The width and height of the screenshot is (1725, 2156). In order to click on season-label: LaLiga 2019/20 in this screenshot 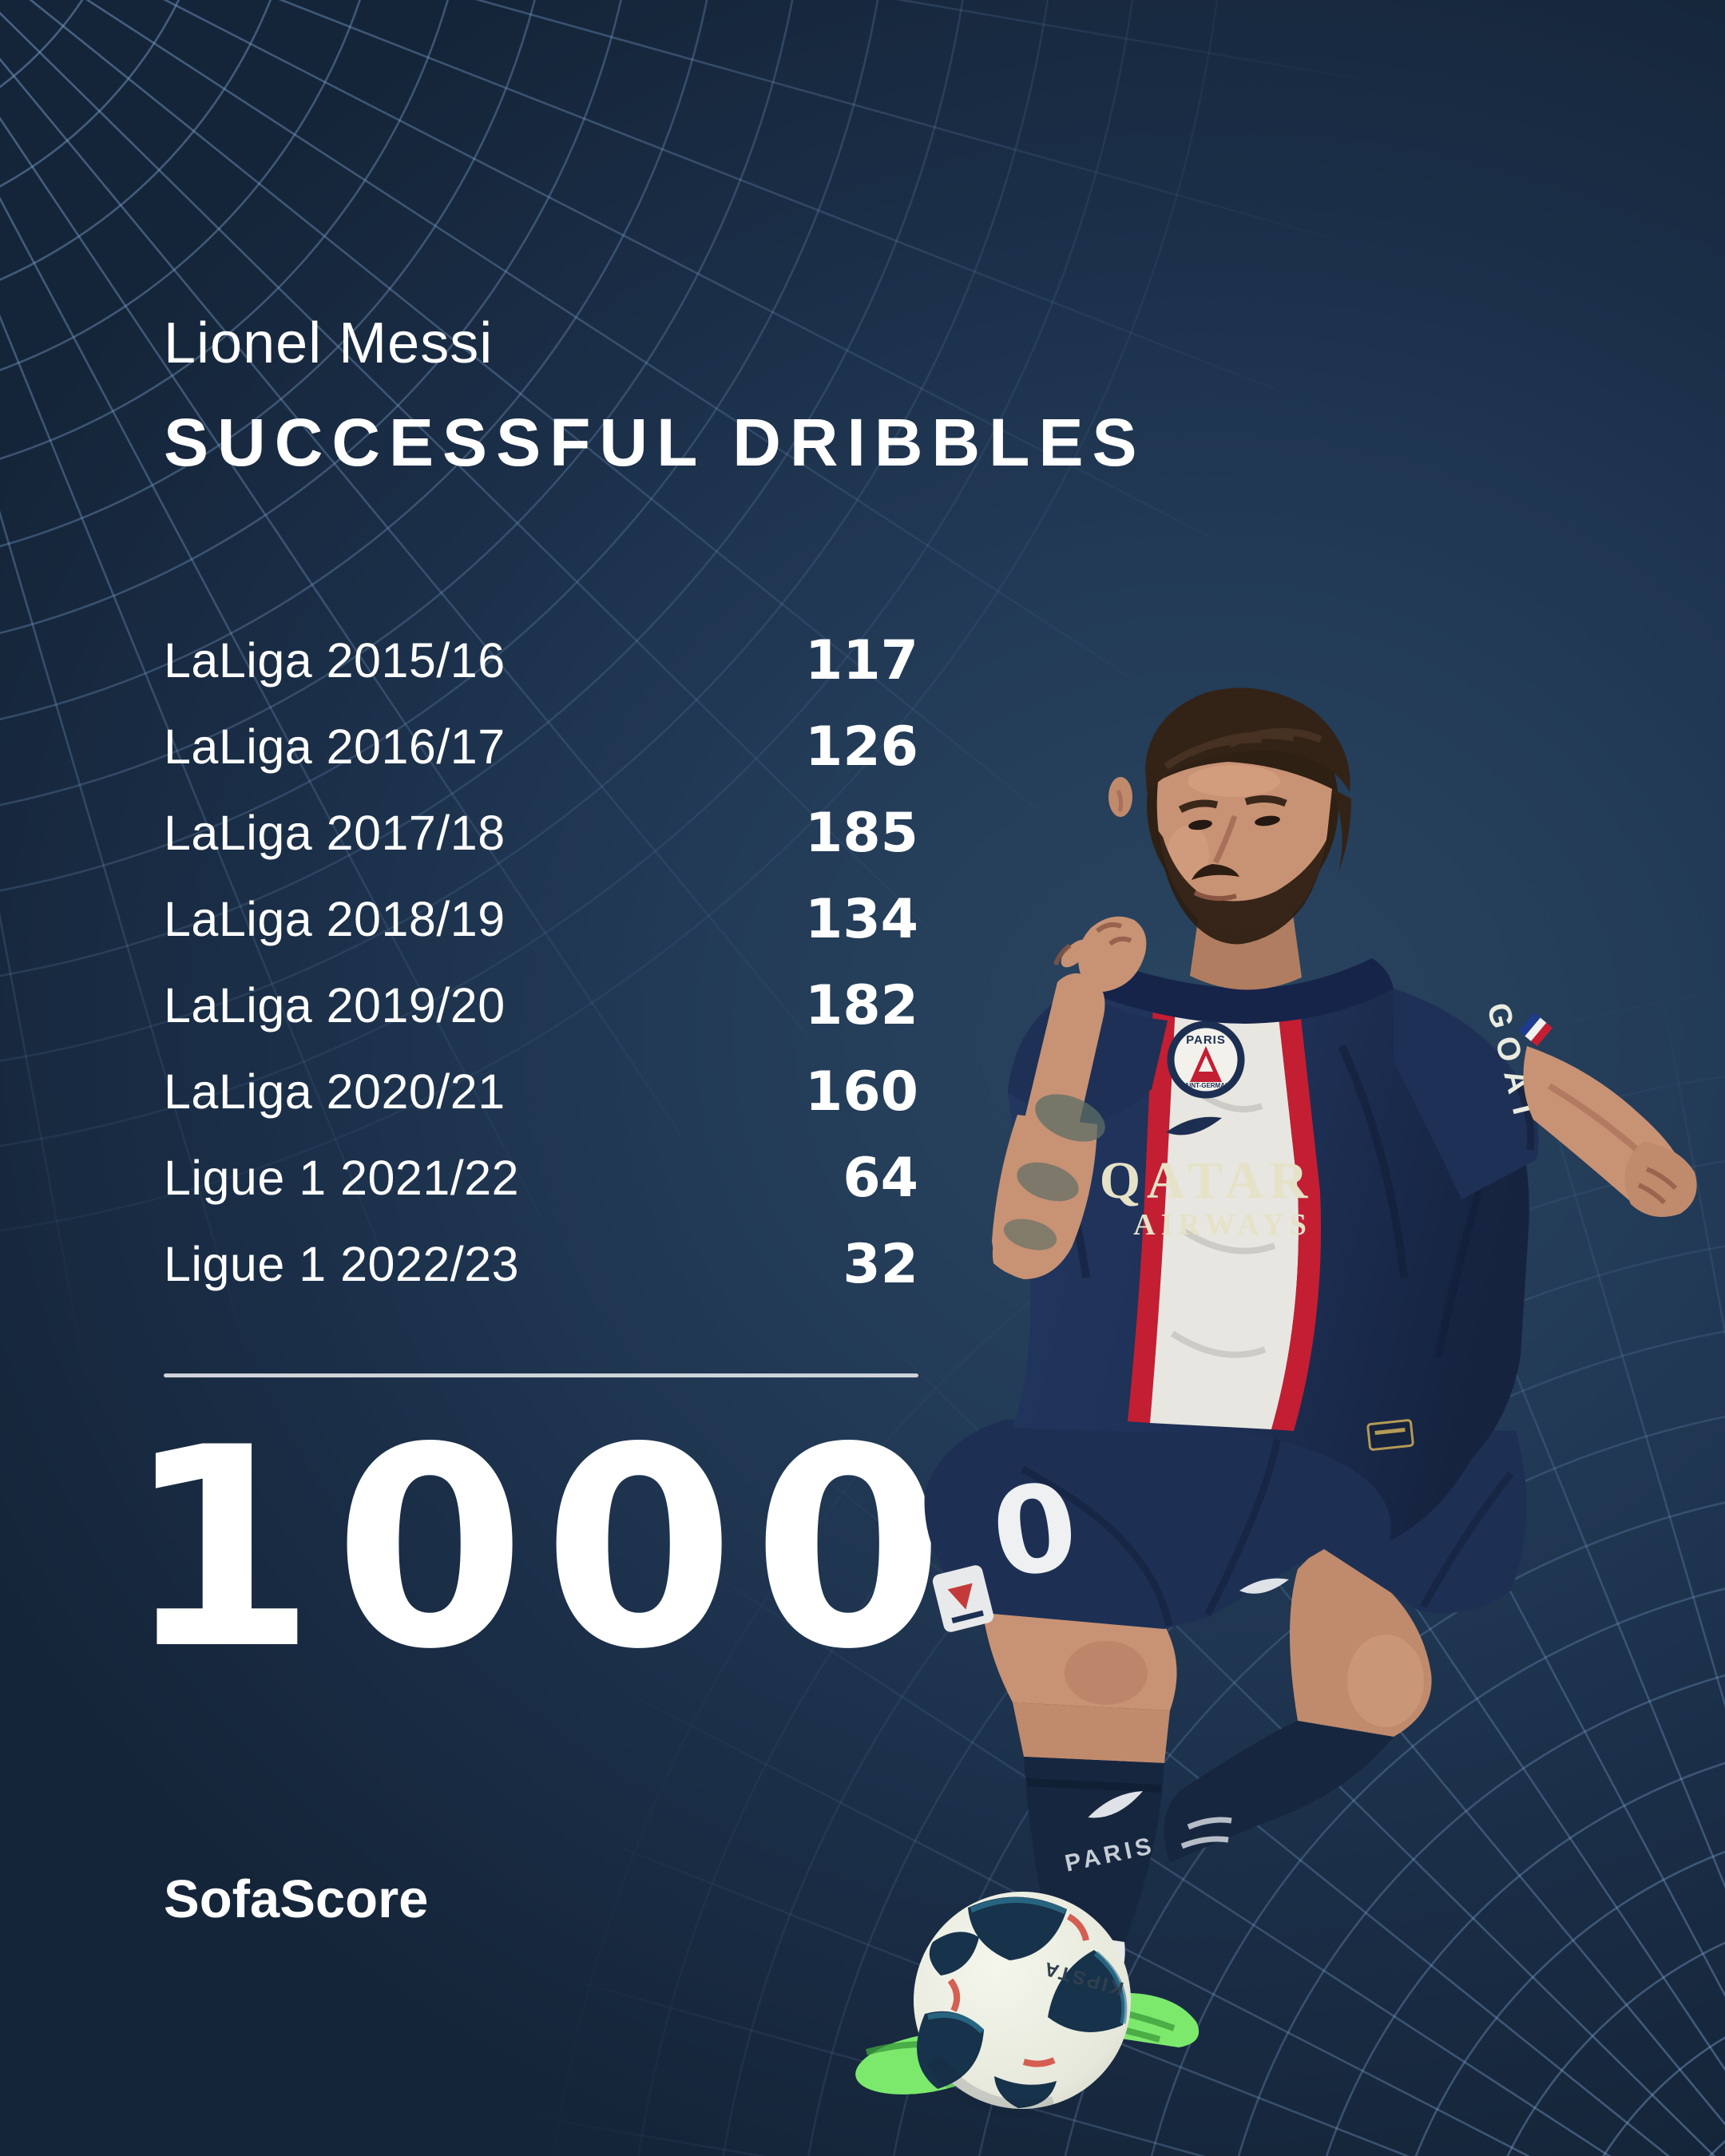, I will do `click(335, 1005)`.